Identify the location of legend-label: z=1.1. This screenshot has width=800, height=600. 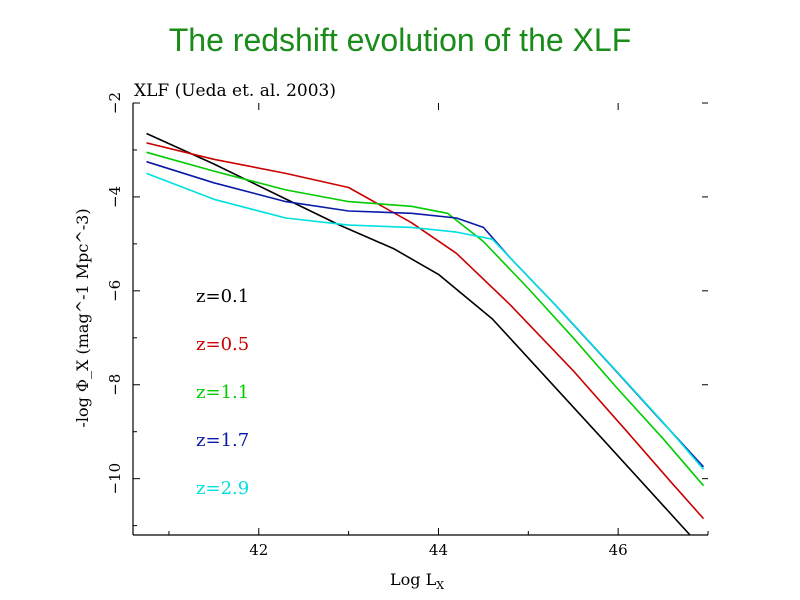
(222, 392).